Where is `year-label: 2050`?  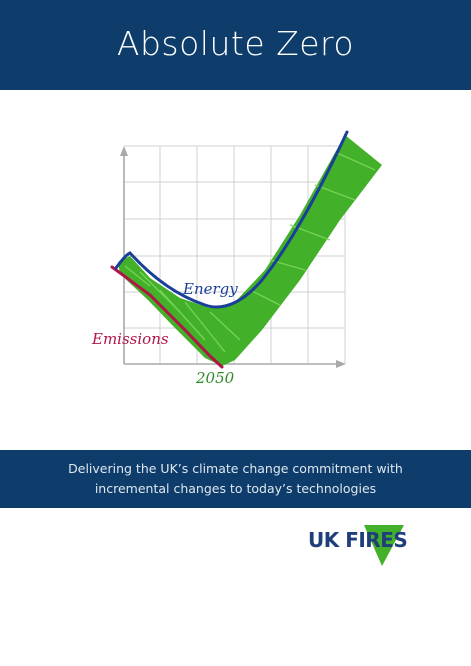 year-label: 2050 is located at coordinates (215, 378).